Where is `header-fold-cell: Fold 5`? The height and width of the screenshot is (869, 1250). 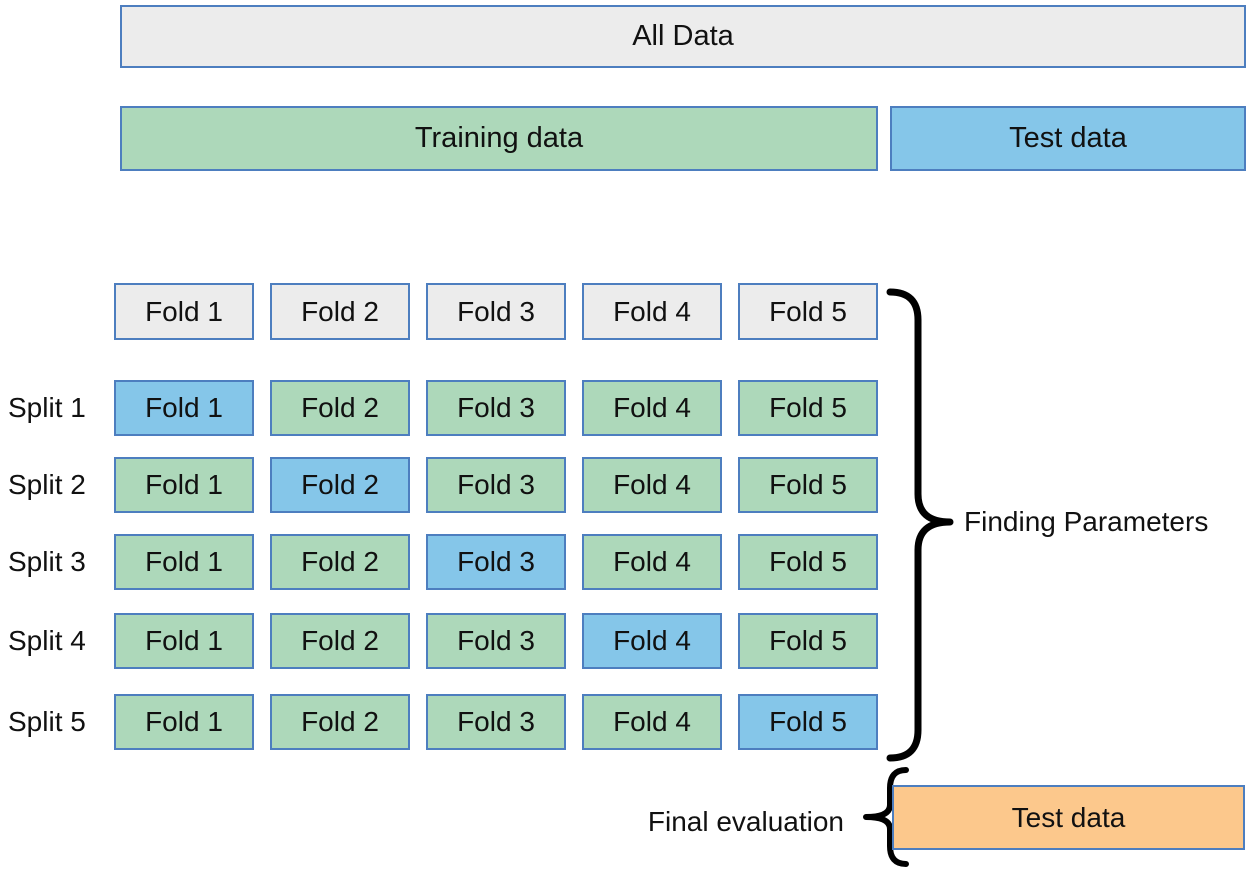
header-fold-cell: Fold 5 is located at coordinates (808, 311).